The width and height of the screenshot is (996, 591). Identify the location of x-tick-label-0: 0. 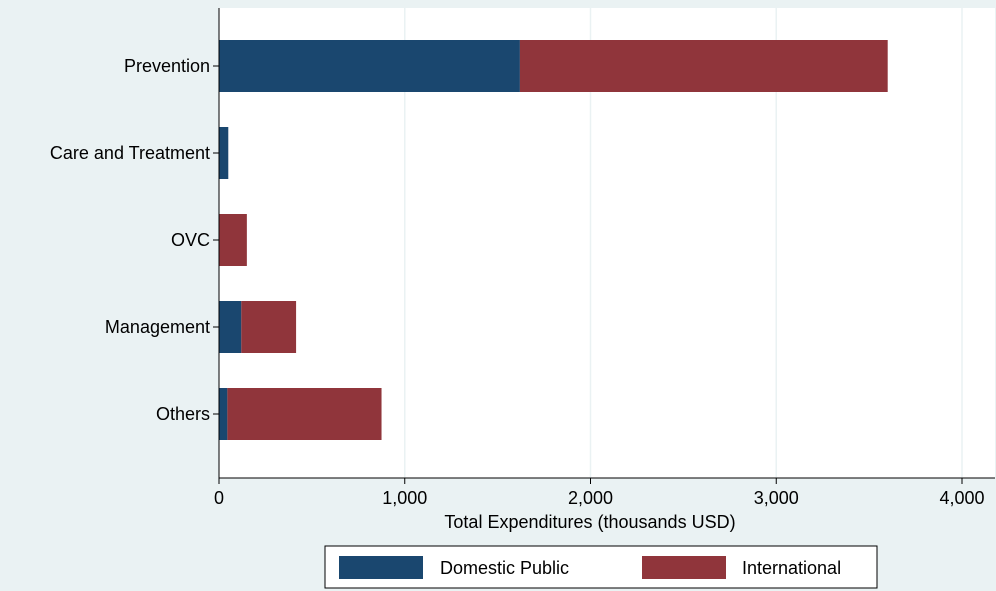
(219, 498).